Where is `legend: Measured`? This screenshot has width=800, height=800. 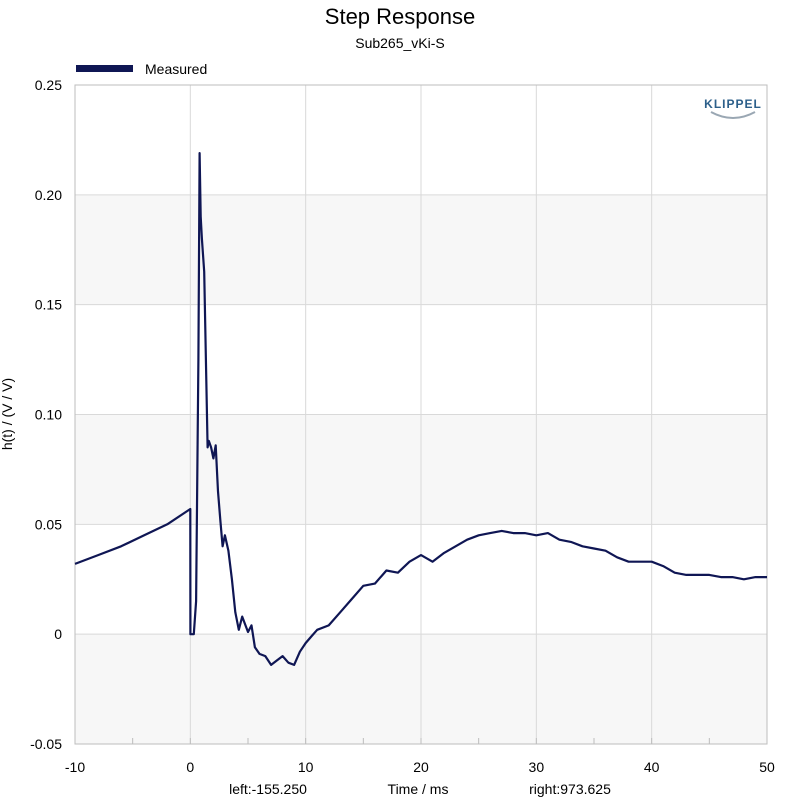 legend: Measured is located at coordinates (141, 69).